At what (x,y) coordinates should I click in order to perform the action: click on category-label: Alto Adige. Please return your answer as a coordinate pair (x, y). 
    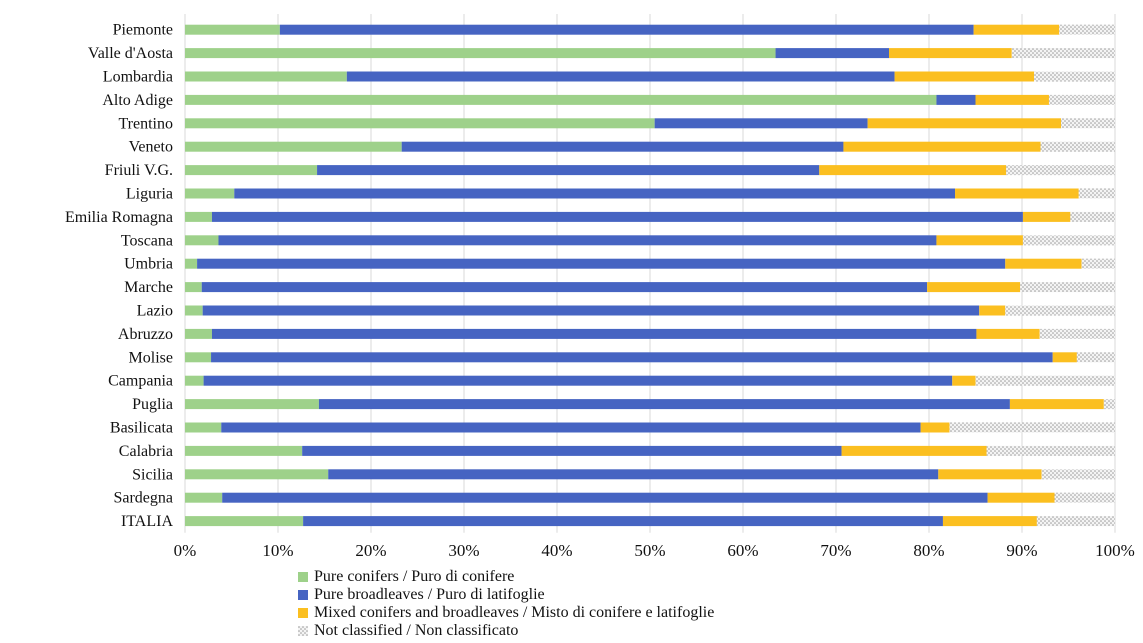
    Looking at the image, I should click on (137, 100).